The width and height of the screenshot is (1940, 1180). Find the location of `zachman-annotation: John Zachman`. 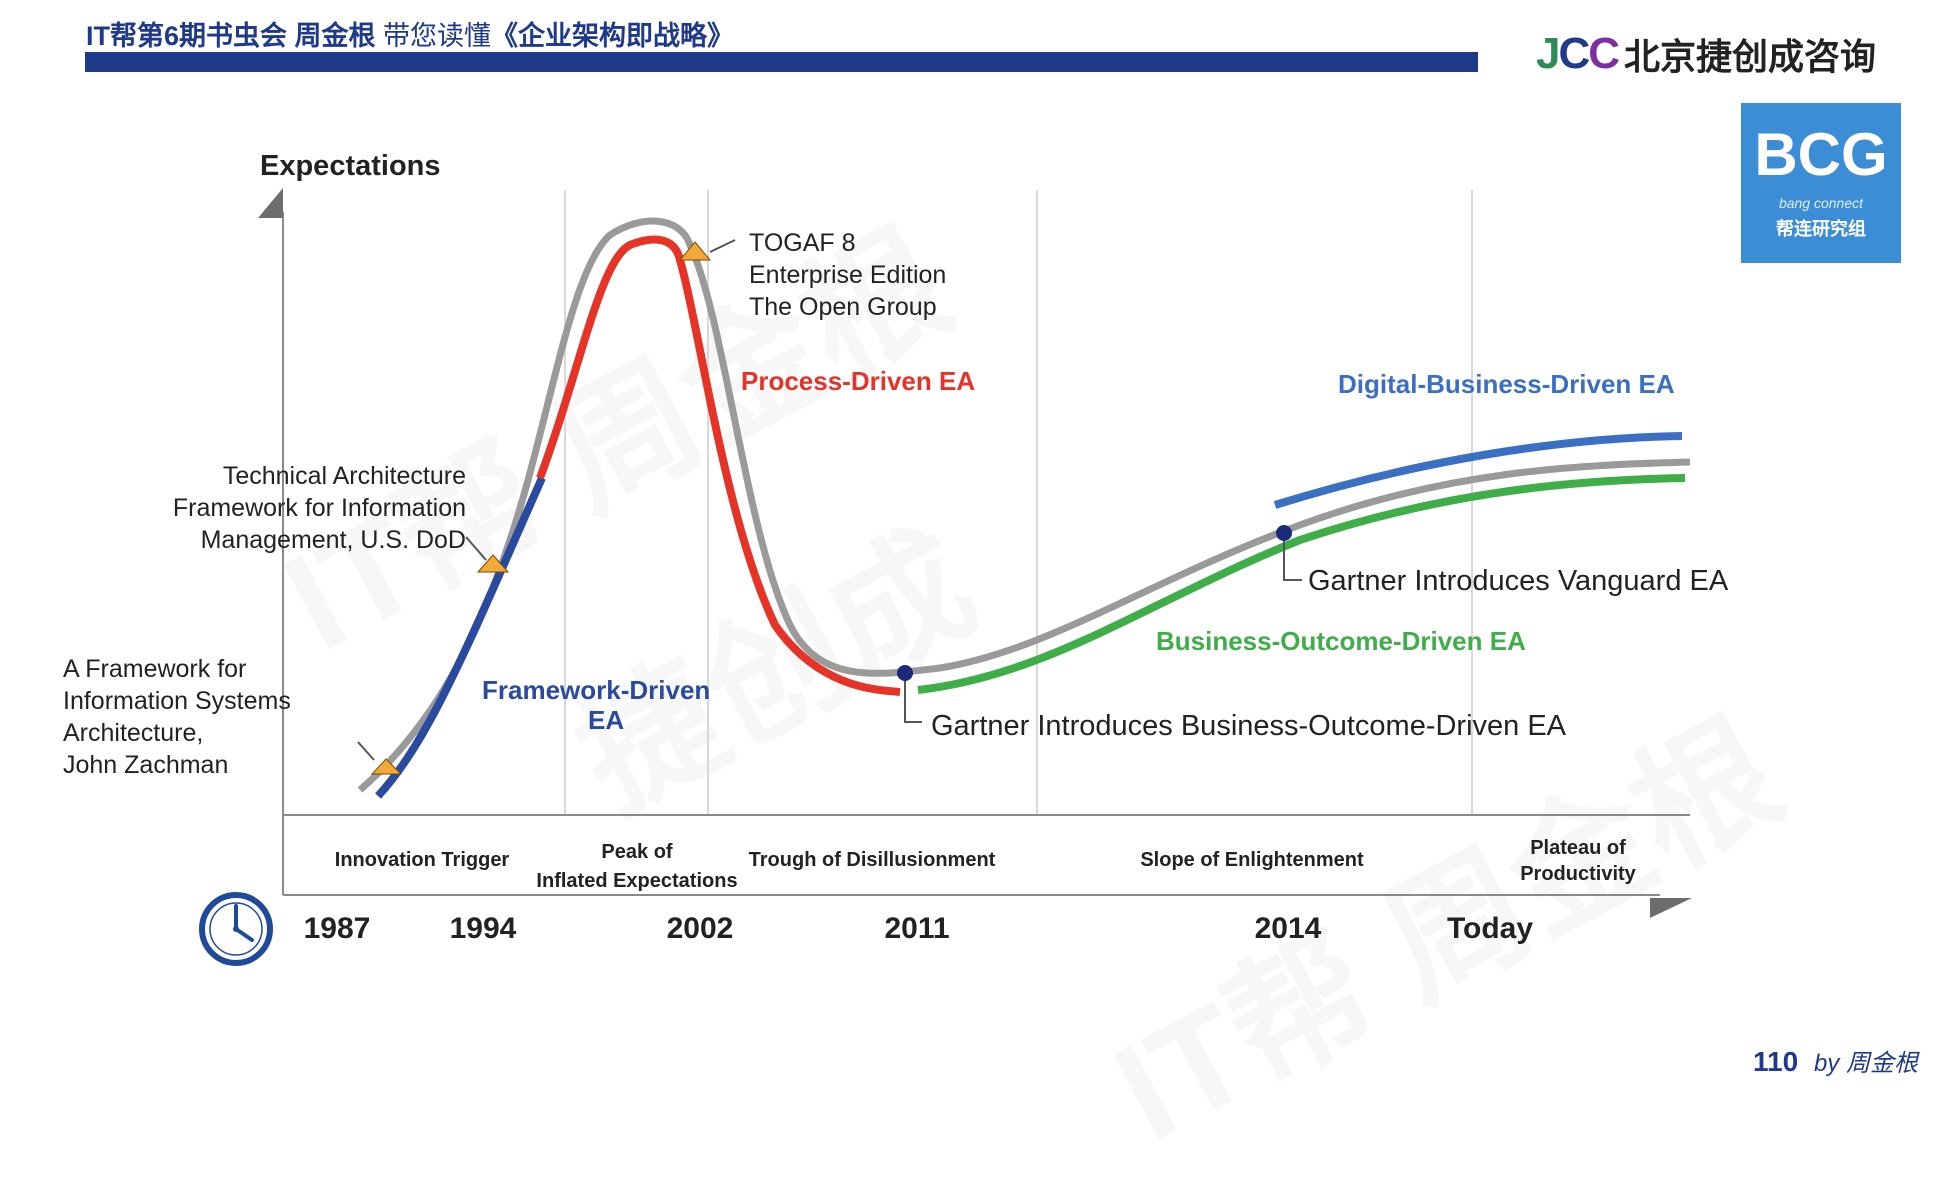

zachman-annotation: John Zachman is located at coordinates (145, 765).